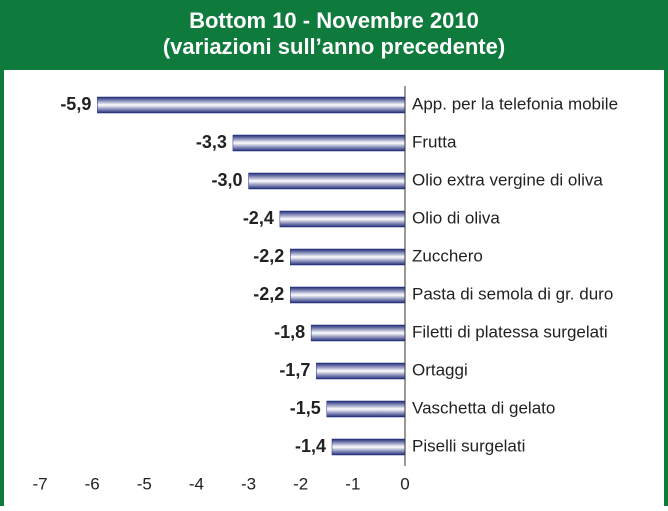 This screenshot has height=511, width=668. Describe the element at coordinates (507, 179) in the screenshot. I see `category-label: Olio extra vergine di oliva` at that location.